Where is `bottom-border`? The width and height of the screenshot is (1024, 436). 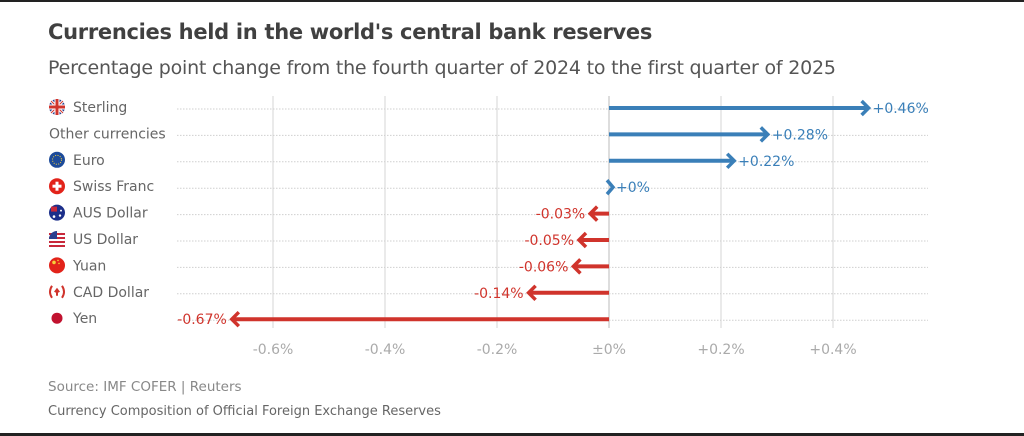 bottom-border is located at coordinates (512, 434).